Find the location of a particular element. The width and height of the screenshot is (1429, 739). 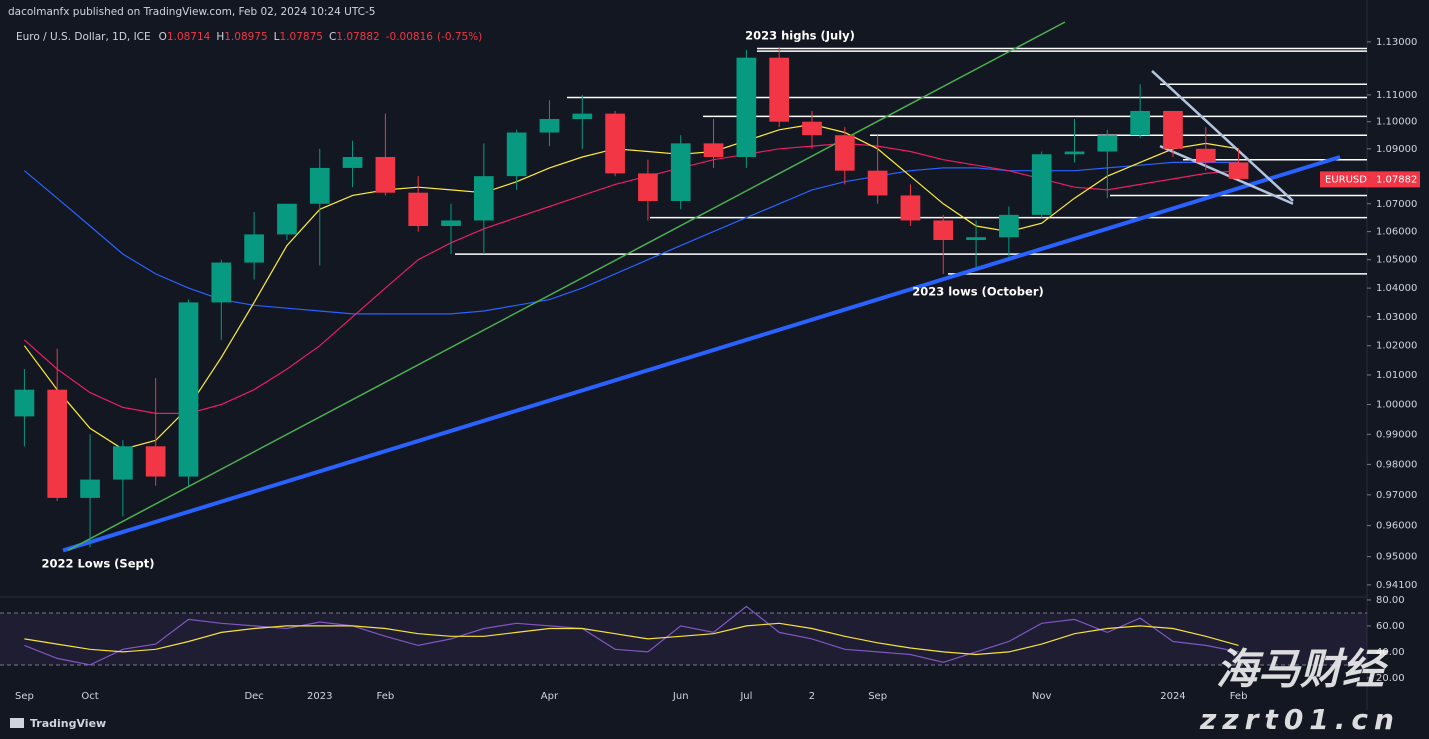

logo-icon is located at coordinates (17, 723).